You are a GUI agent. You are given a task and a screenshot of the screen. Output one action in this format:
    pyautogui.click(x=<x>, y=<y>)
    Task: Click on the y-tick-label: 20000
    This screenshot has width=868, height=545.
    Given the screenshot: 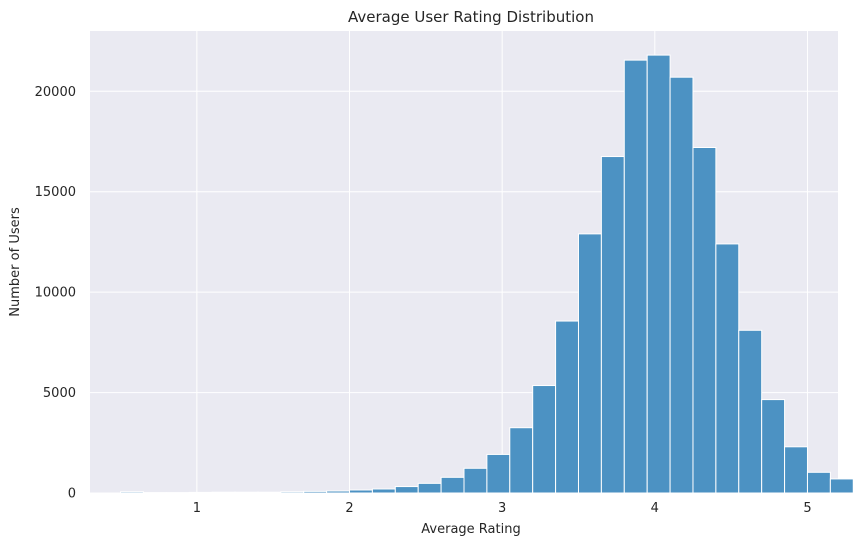 What is the action you would take?
    pyautogui.click(x=55, y=92)
    